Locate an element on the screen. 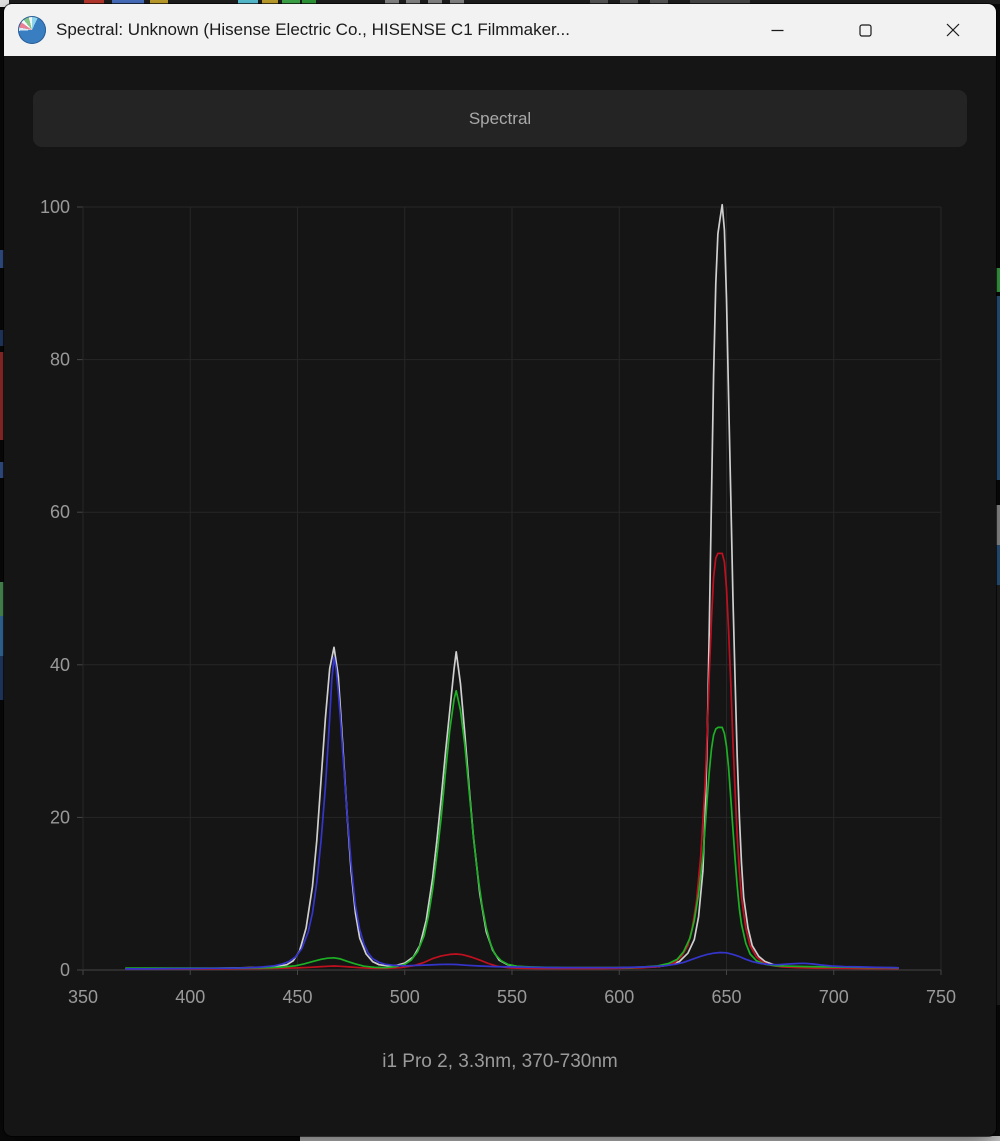 This screenshot has height=1141, width=1000. x-tick-label: 350 is located at coordinates (83, 997).